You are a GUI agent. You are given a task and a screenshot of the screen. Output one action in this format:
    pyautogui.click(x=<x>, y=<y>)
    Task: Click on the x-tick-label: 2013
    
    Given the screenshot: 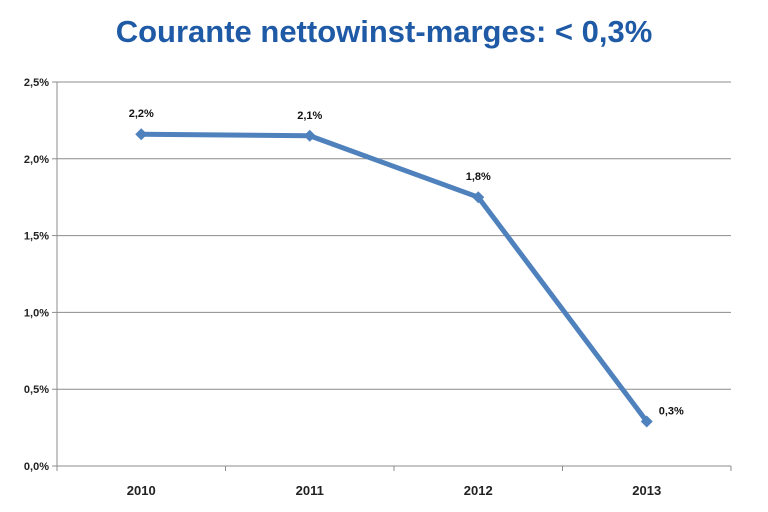 What is the action you would take?
    pyautogui.click(x=646, y=490)
    